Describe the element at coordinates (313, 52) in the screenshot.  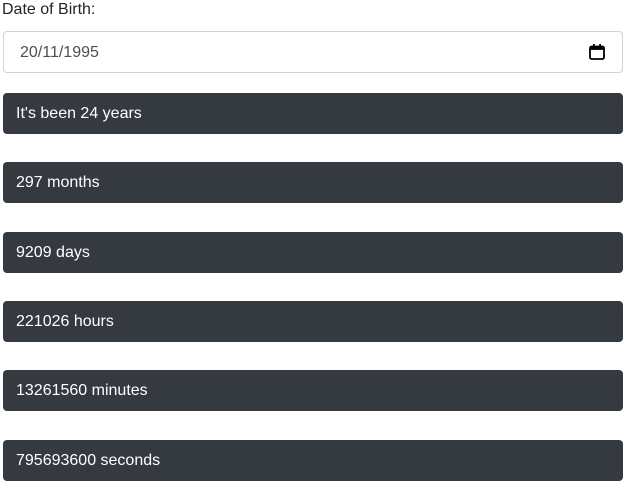
I see `dob-date-input: 20/11/1995` at that location.